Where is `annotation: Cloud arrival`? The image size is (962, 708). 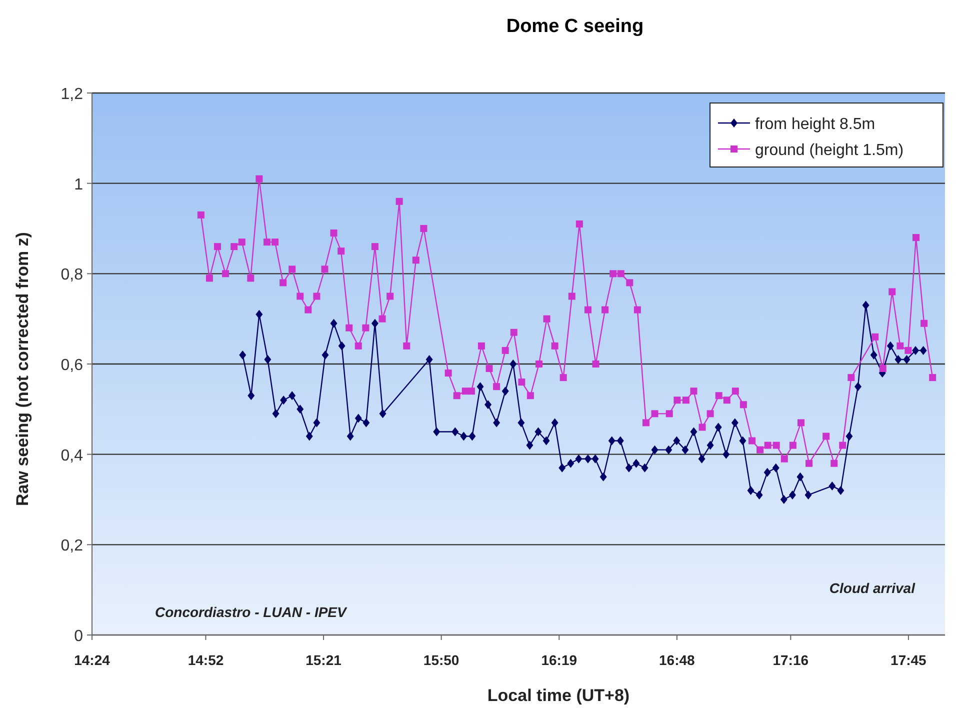
annotation: Cloud arrival is located at coordinates (872, 588).